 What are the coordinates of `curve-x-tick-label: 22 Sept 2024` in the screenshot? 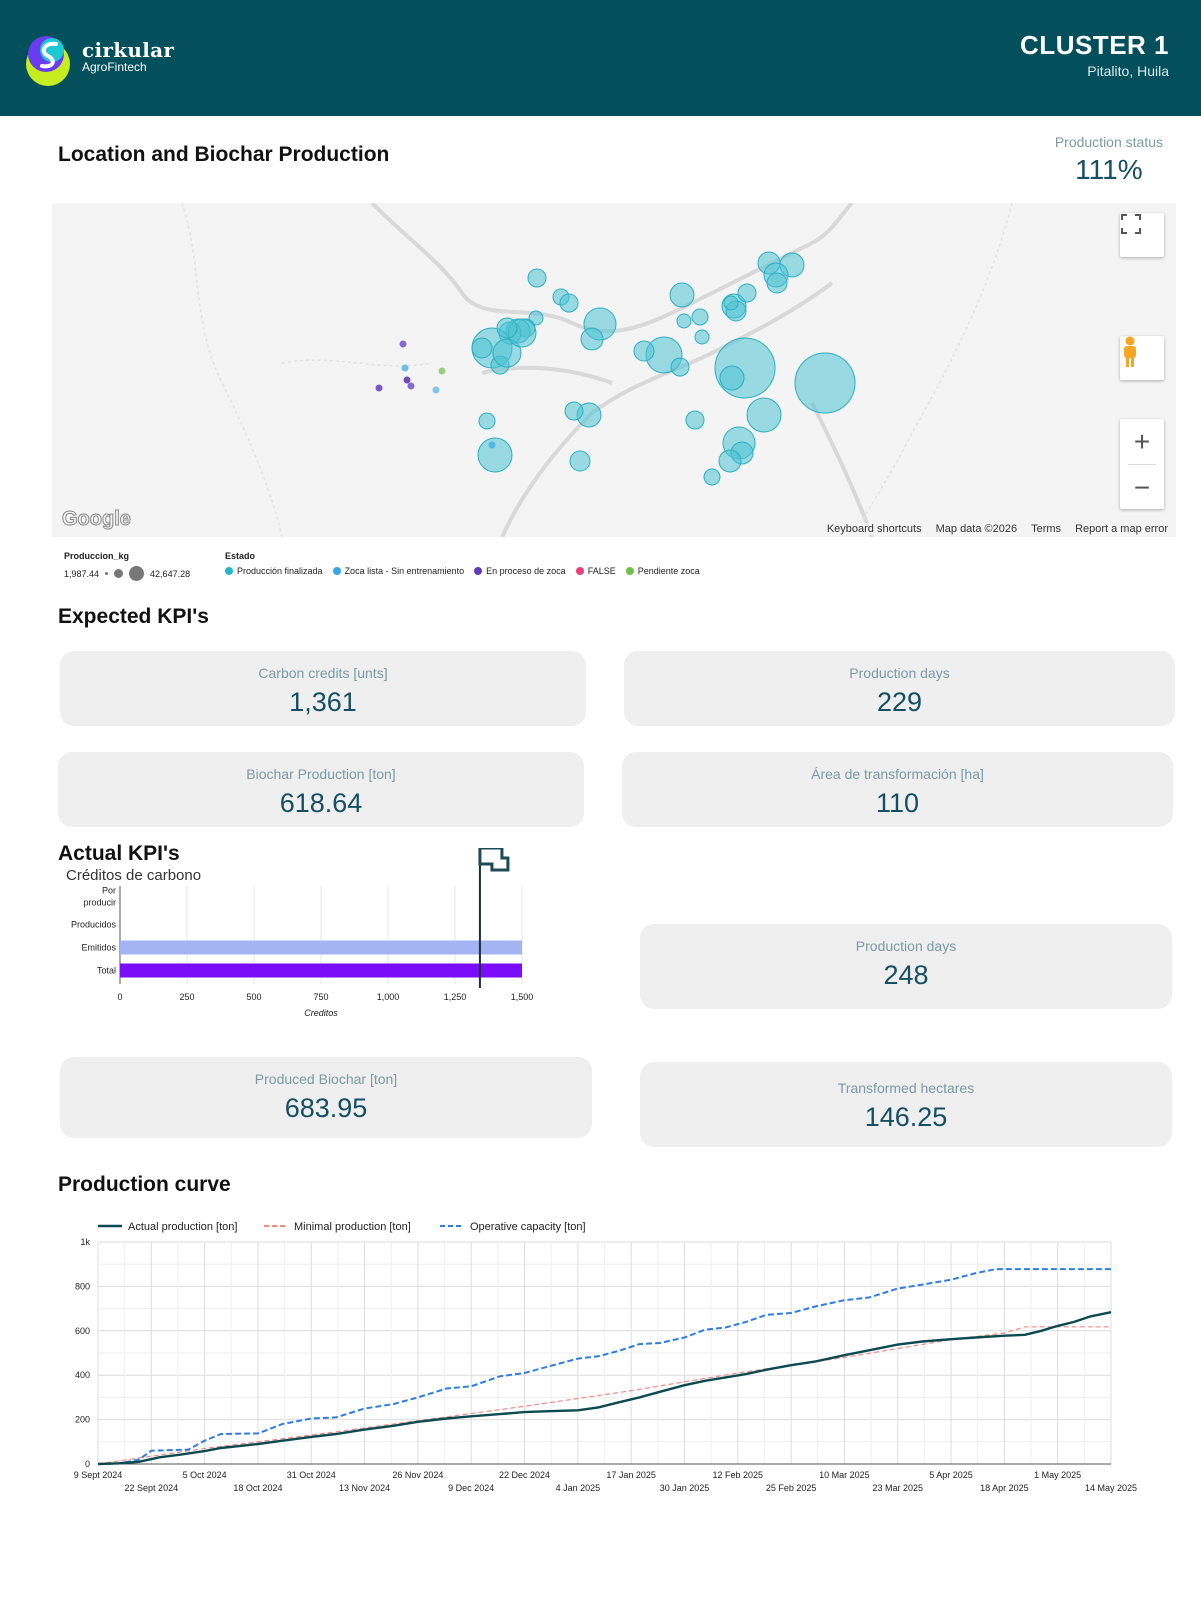 It's located at (152, 1488).